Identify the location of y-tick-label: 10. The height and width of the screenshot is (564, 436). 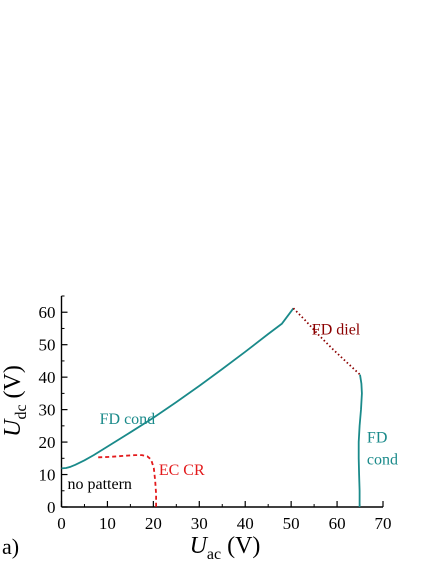
(47, 475).